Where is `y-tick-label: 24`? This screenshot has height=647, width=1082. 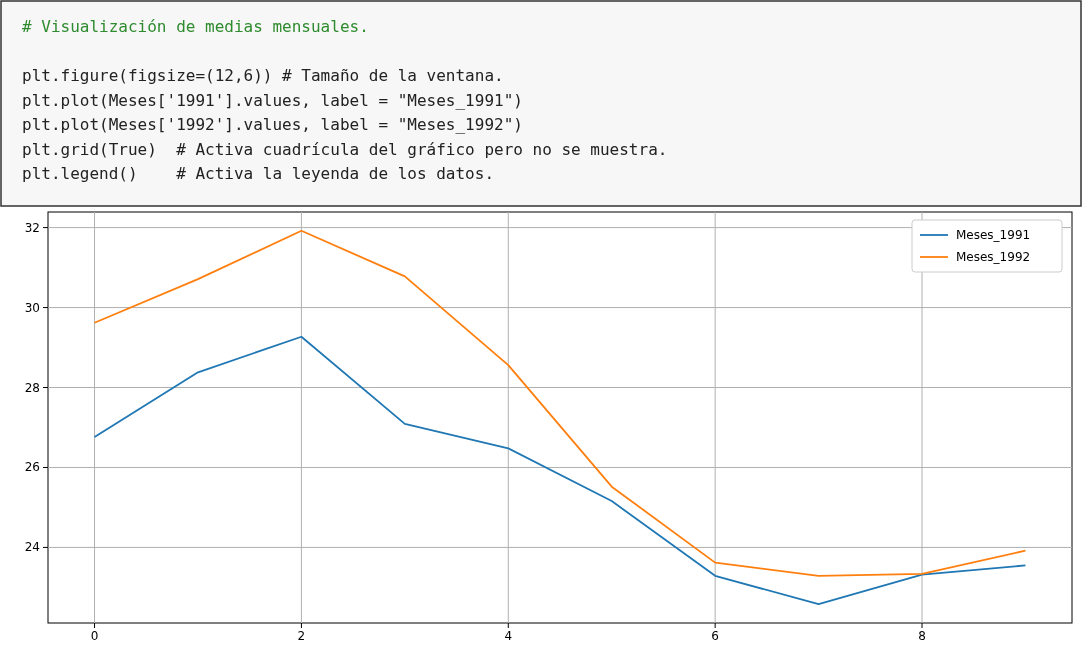 y-tick-label: 24 is located at coordinates (32, 547).